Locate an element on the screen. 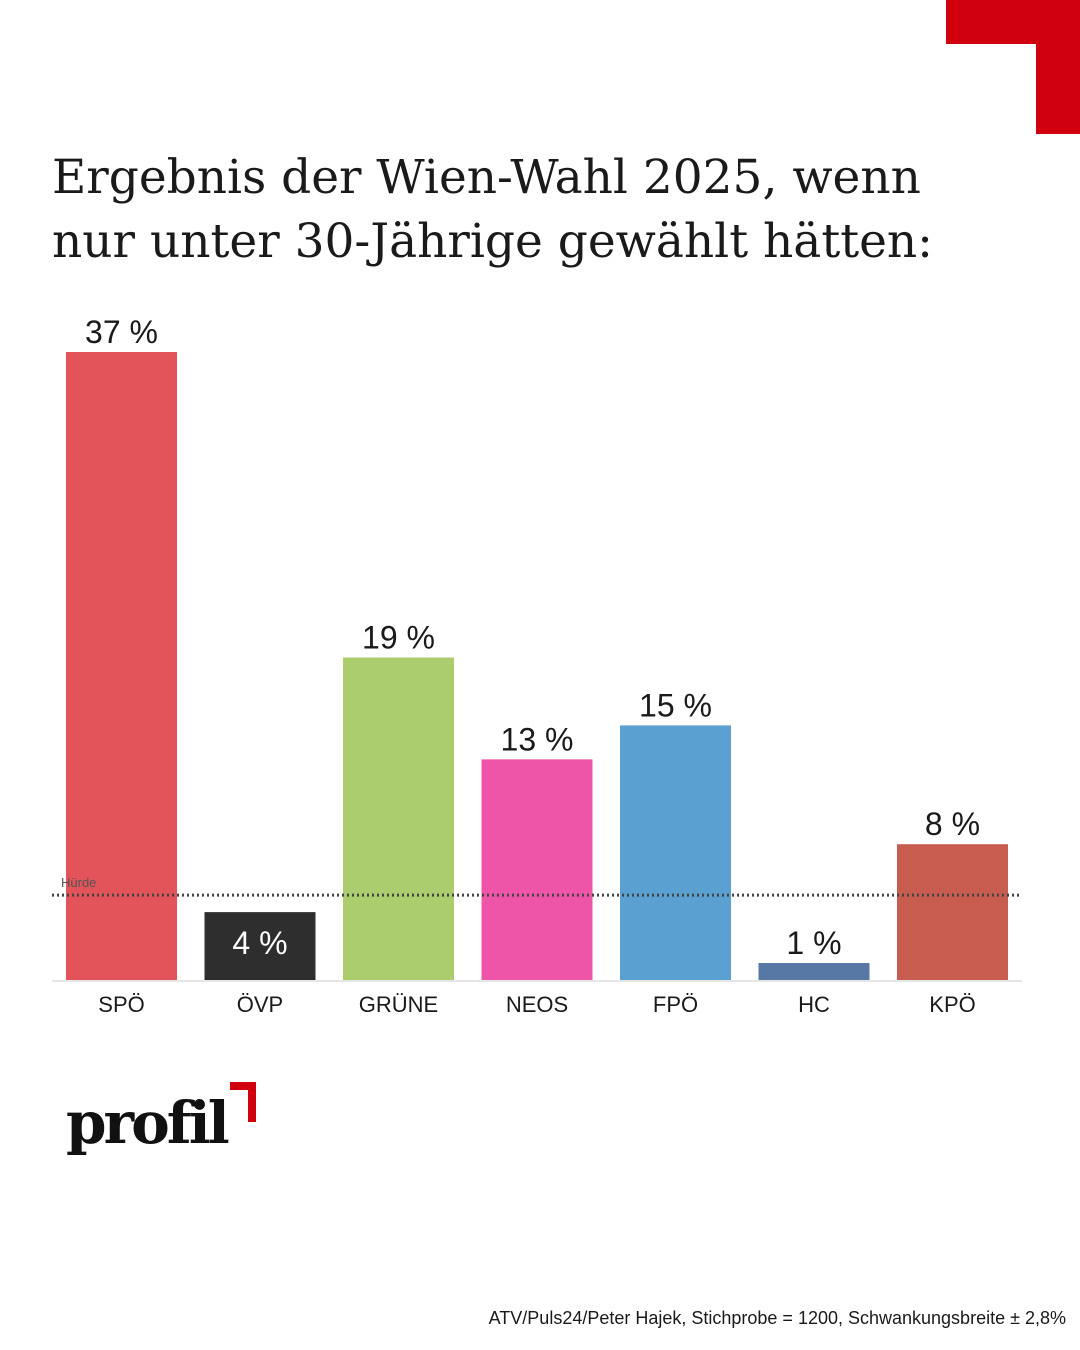 The height and width of the screenshot is (1350, 1080). threshold-label: Hürde is located at coordinates (78, 882).